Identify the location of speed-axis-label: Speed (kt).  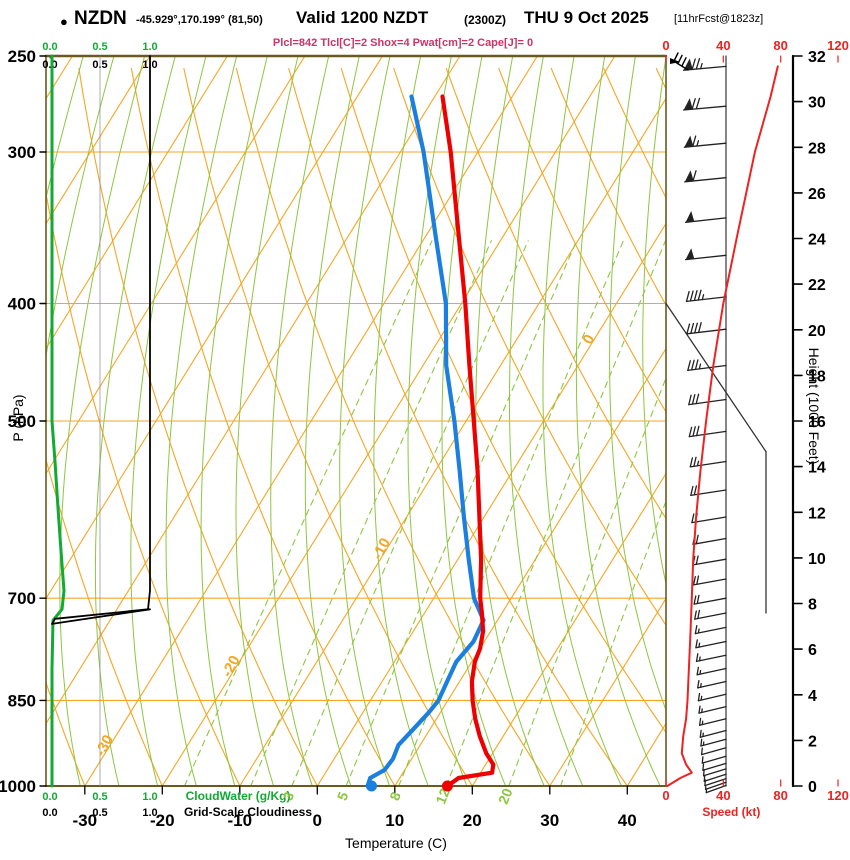
(731, 812).